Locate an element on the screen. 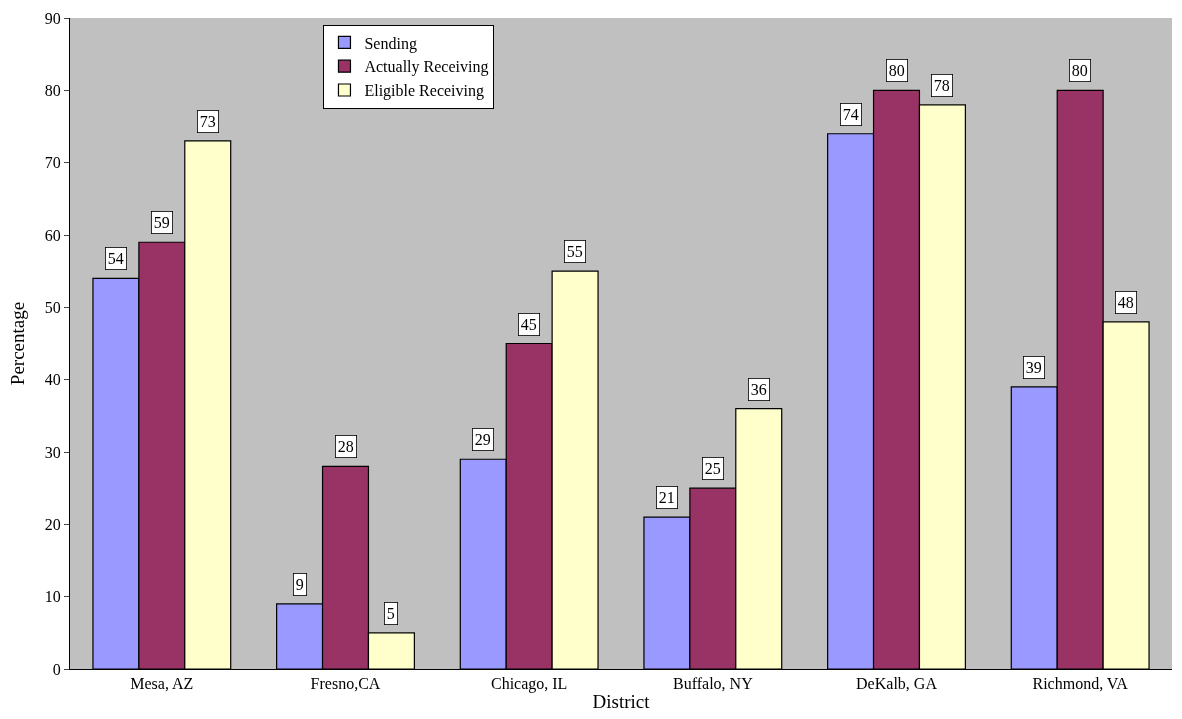 The height and width of the screenshot is (719, 1182). x-tick-label: Mesa, AZ is located at coordinates (162, 684).